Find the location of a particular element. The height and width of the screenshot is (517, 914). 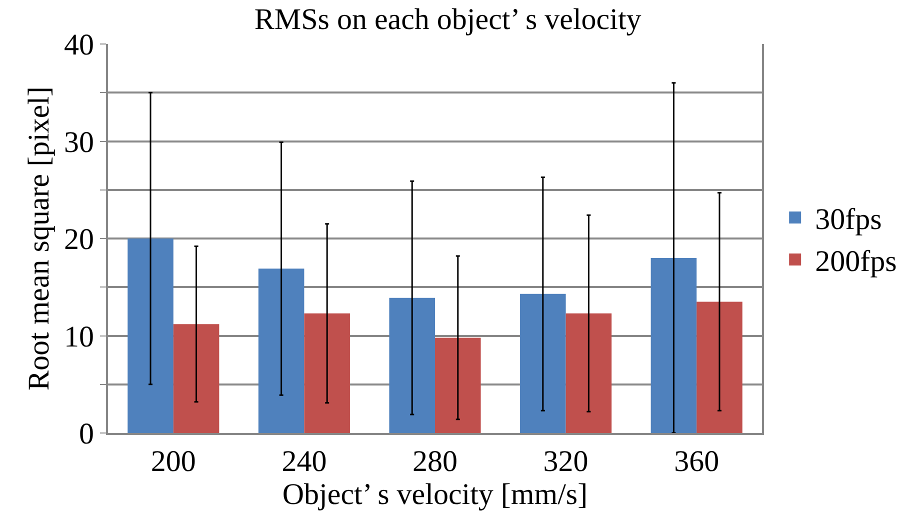

y-tick-label: 0 is located at coordinates (86, 434).